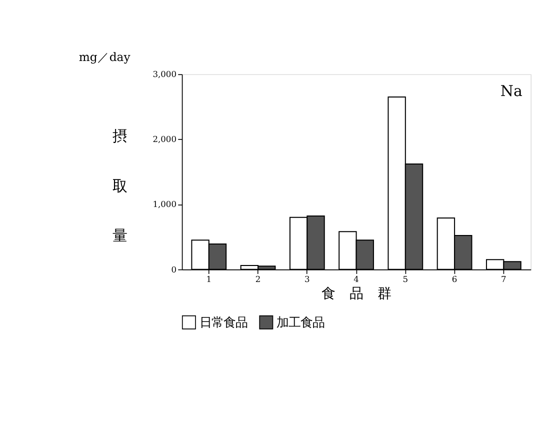  I want to click on x-axis-title: 食 品 群, so click(357, 294).